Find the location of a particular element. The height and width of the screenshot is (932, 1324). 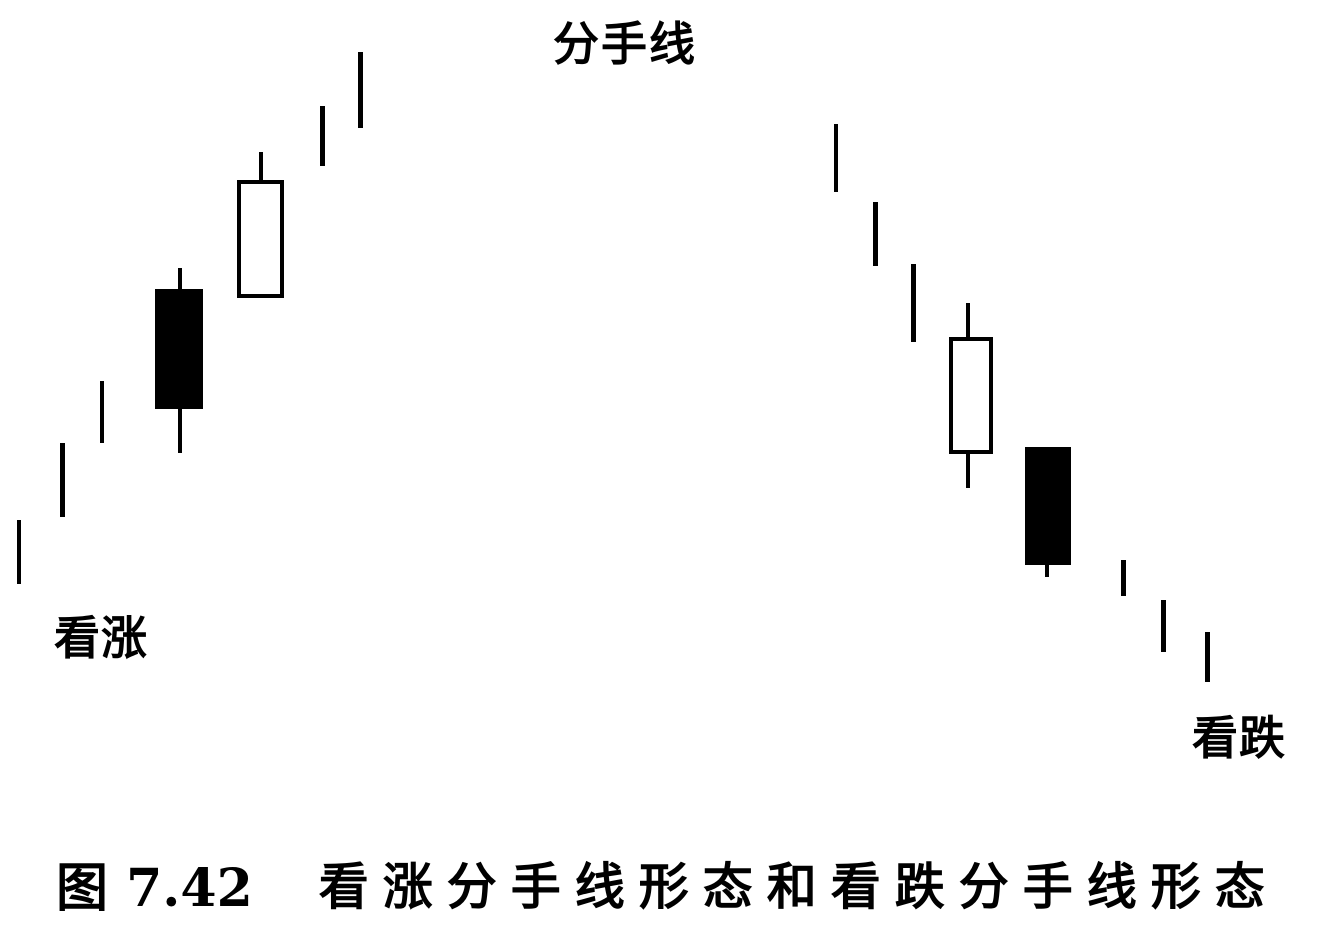

figure-caption-text: 看涨分手线形态和看跌分手线形态 is located at coordinates (798, 886).